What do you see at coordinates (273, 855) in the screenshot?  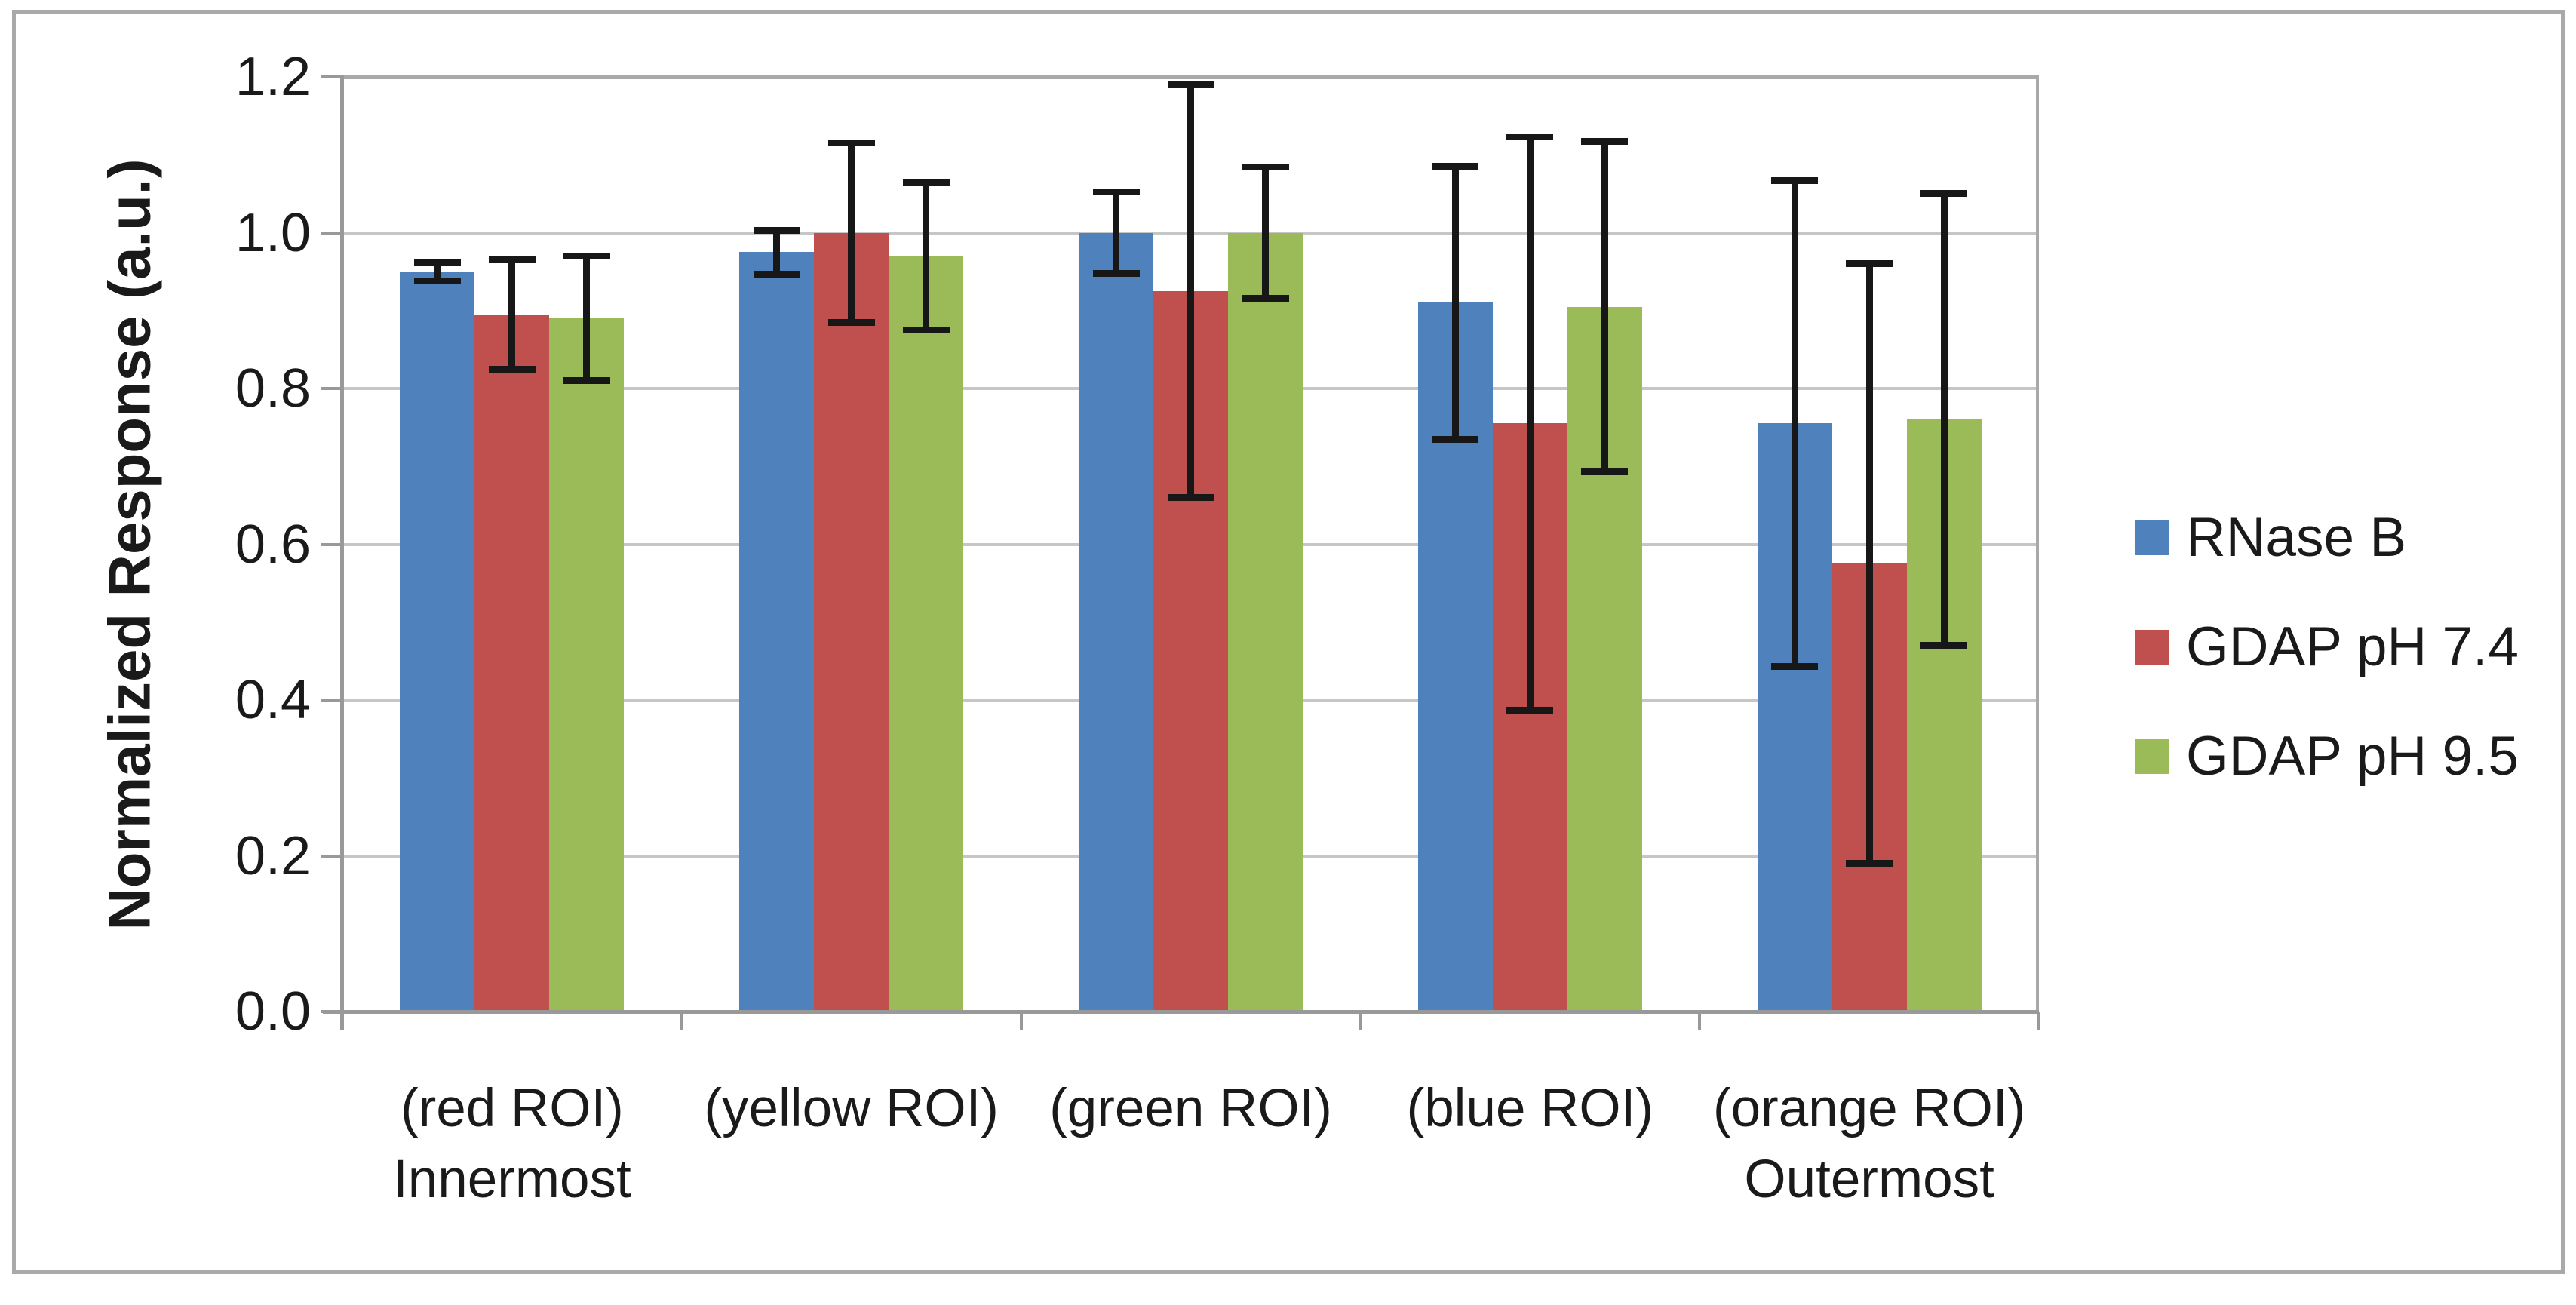 I see `y-tick-label: 0.2` at bounding box center [273, 855].